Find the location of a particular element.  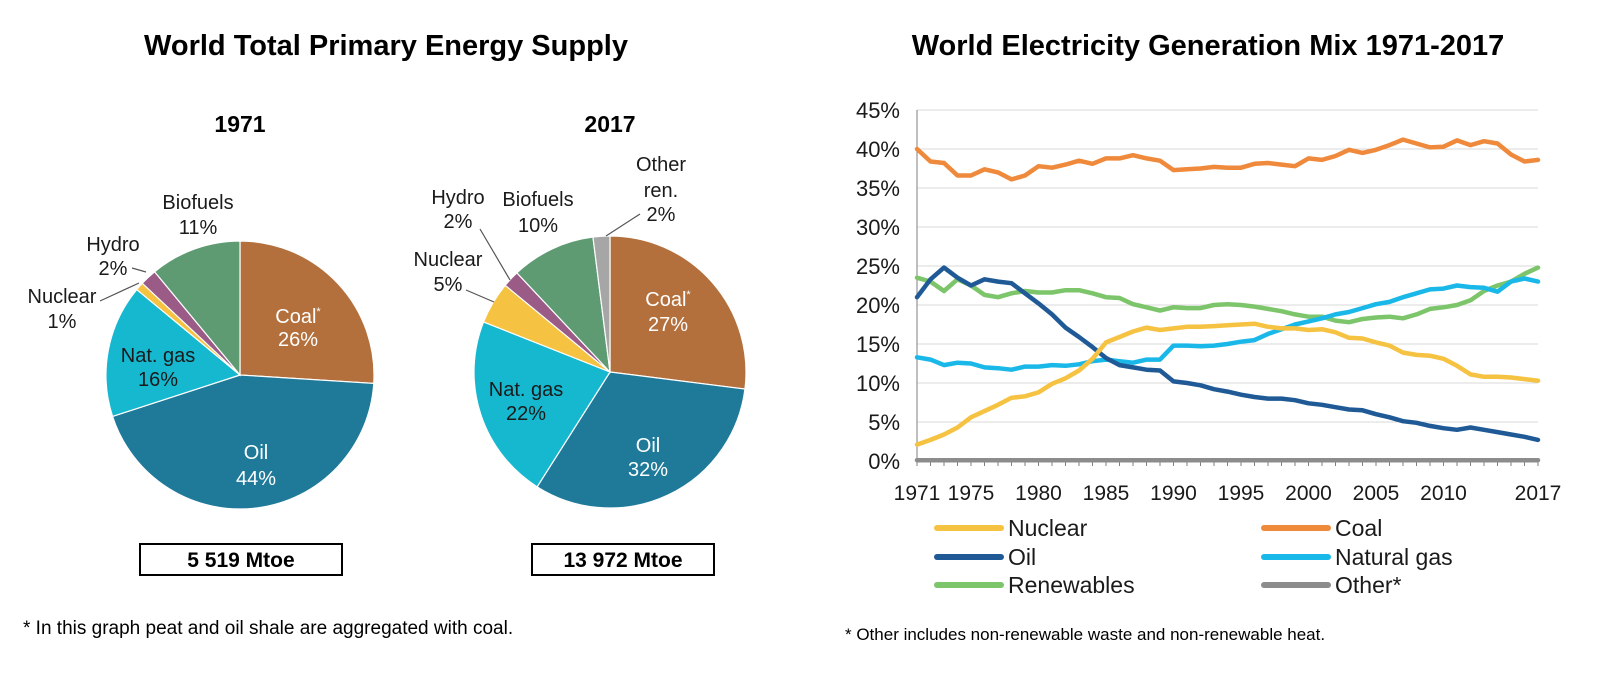

series-line-coal is located at coordinates (1227, 159).